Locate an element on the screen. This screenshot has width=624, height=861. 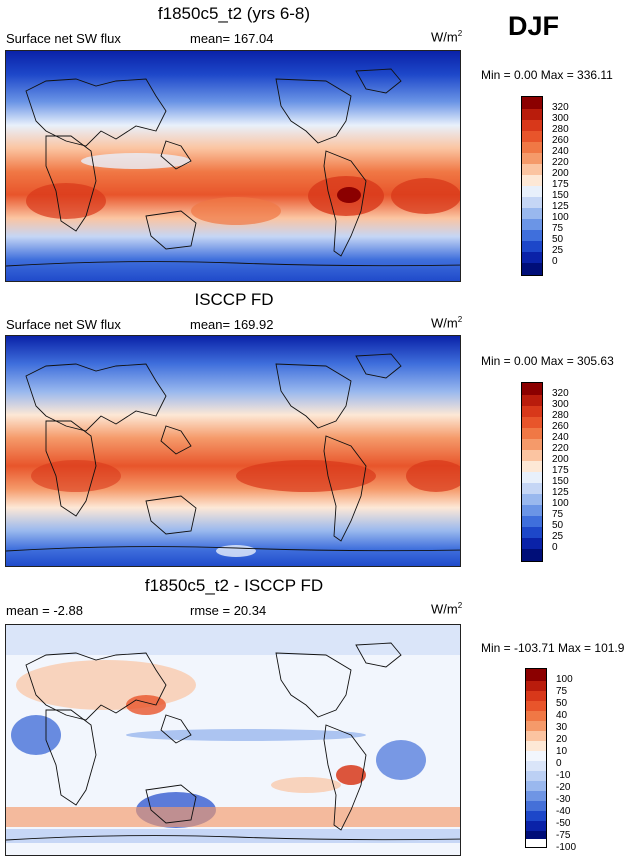
cbar3-tick: -50 is located at coordinates (563, 823).